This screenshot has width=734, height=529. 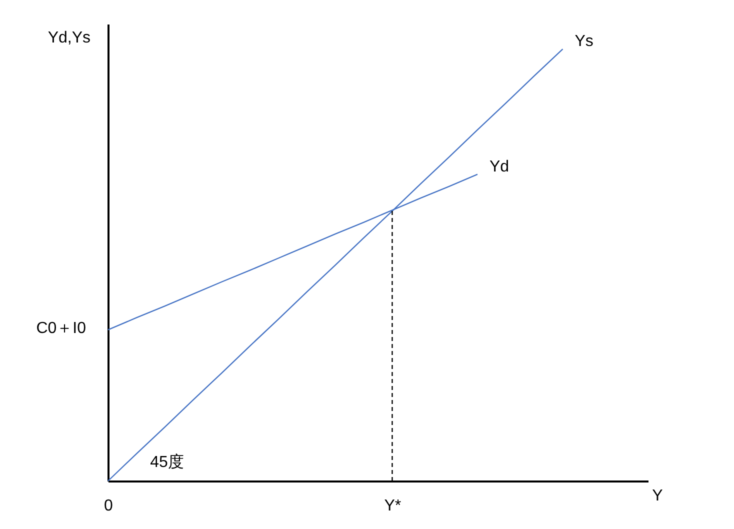 I want to click on x-tick-label: Y*, so click(x=393, y=506).